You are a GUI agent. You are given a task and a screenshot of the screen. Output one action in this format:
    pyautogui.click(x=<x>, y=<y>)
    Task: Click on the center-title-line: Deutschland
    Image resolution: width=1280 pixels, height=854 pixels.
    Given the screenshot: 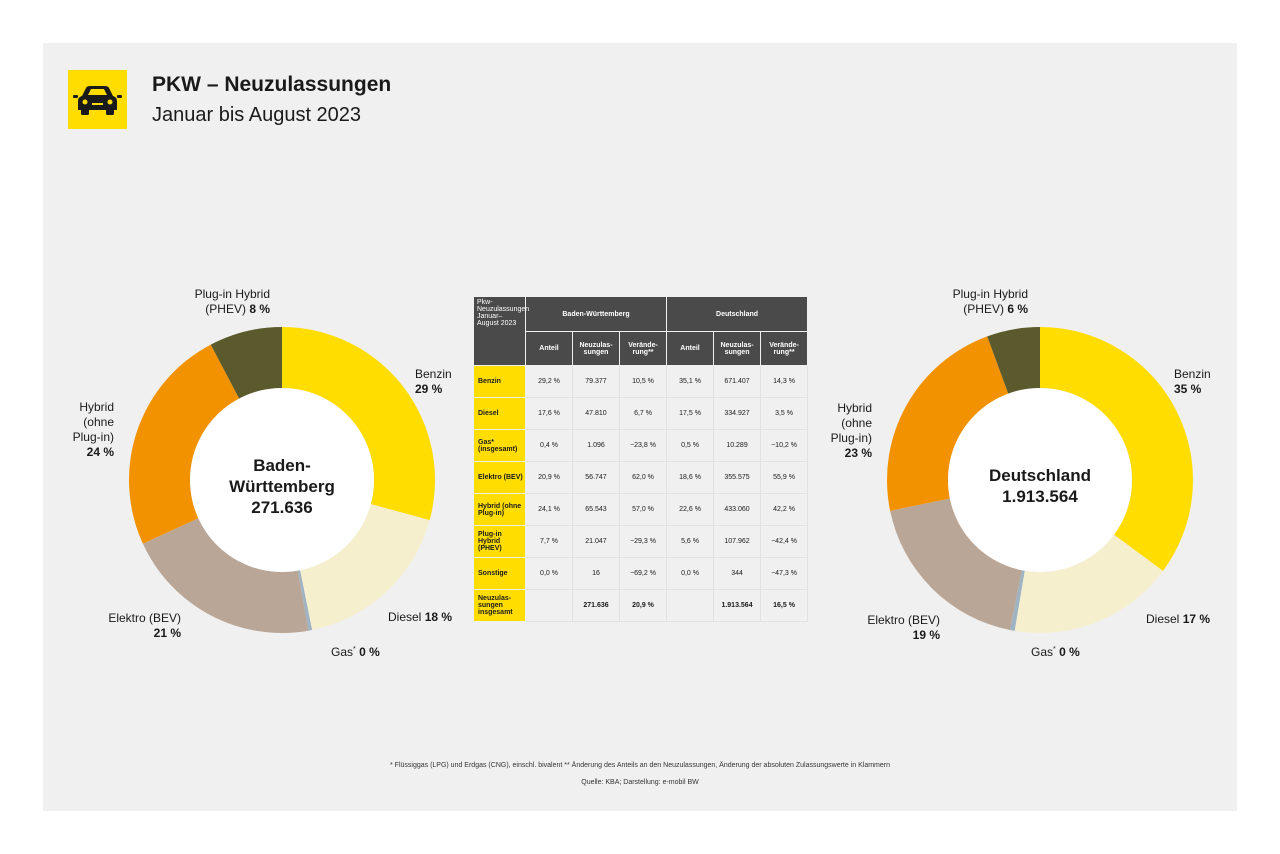 What is the action you would take?
    pyautogui.click(x=1040, y=475)
    